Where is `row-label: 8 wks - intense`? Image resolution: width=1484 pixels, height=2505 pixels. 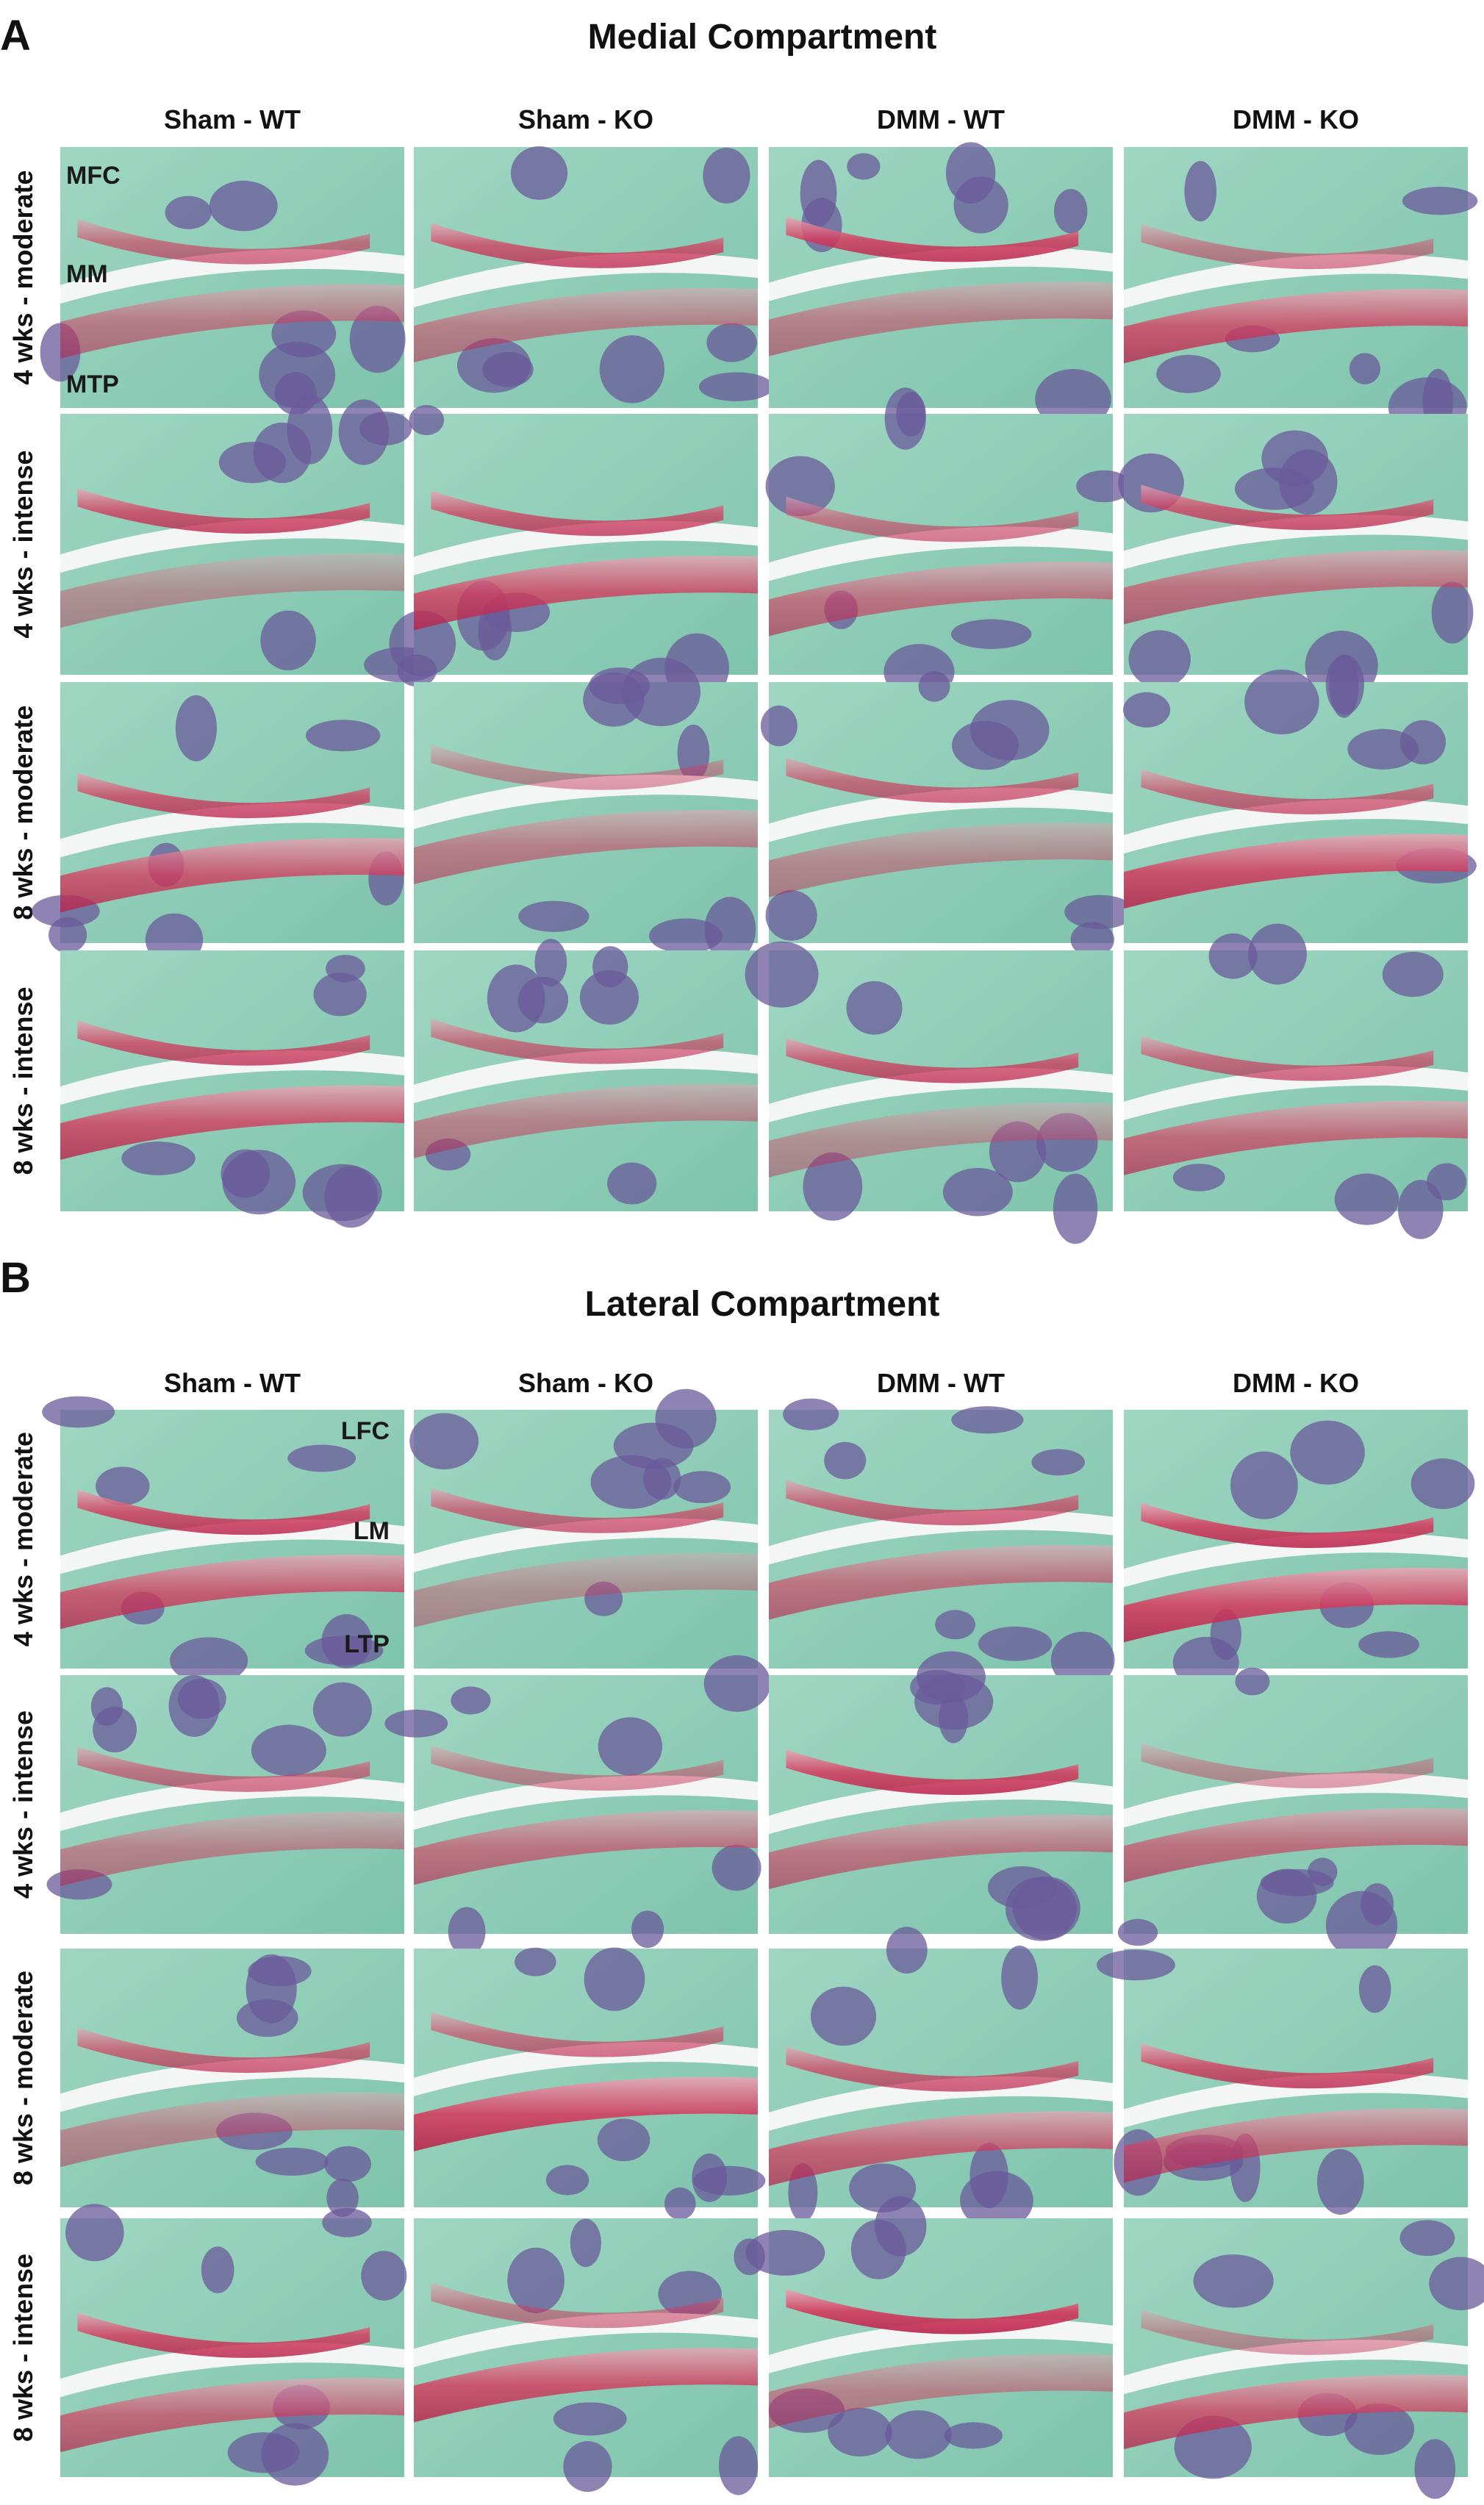 row-label: 8 wks - intense is located at coordinates (23, 2348).